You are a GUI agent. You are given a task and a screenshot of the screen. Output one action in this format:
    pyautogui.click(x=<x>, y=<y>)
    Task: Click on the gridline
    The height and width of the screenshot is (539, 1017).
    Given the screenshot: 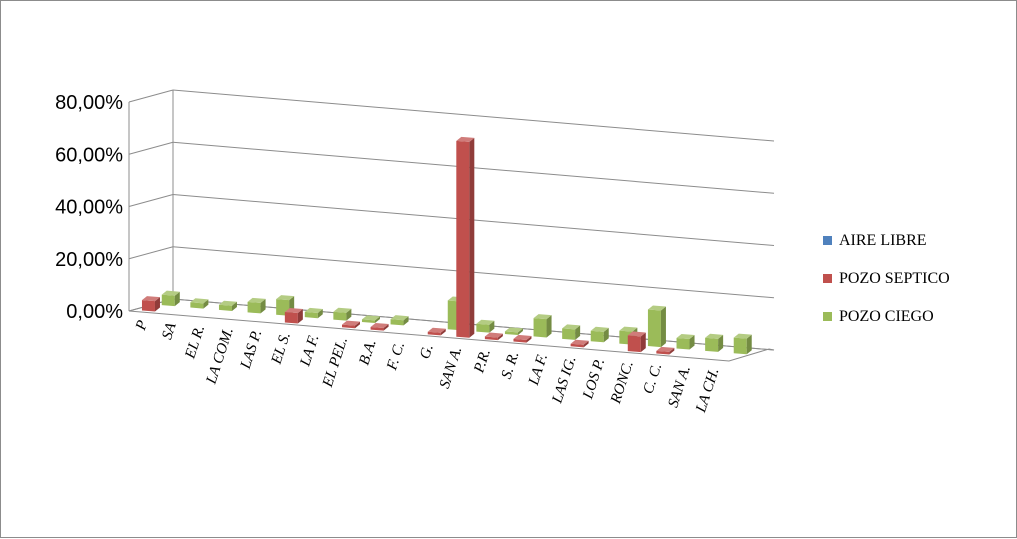 What is the action you would take?
    pyautogui.click(x=473, y=115)
    